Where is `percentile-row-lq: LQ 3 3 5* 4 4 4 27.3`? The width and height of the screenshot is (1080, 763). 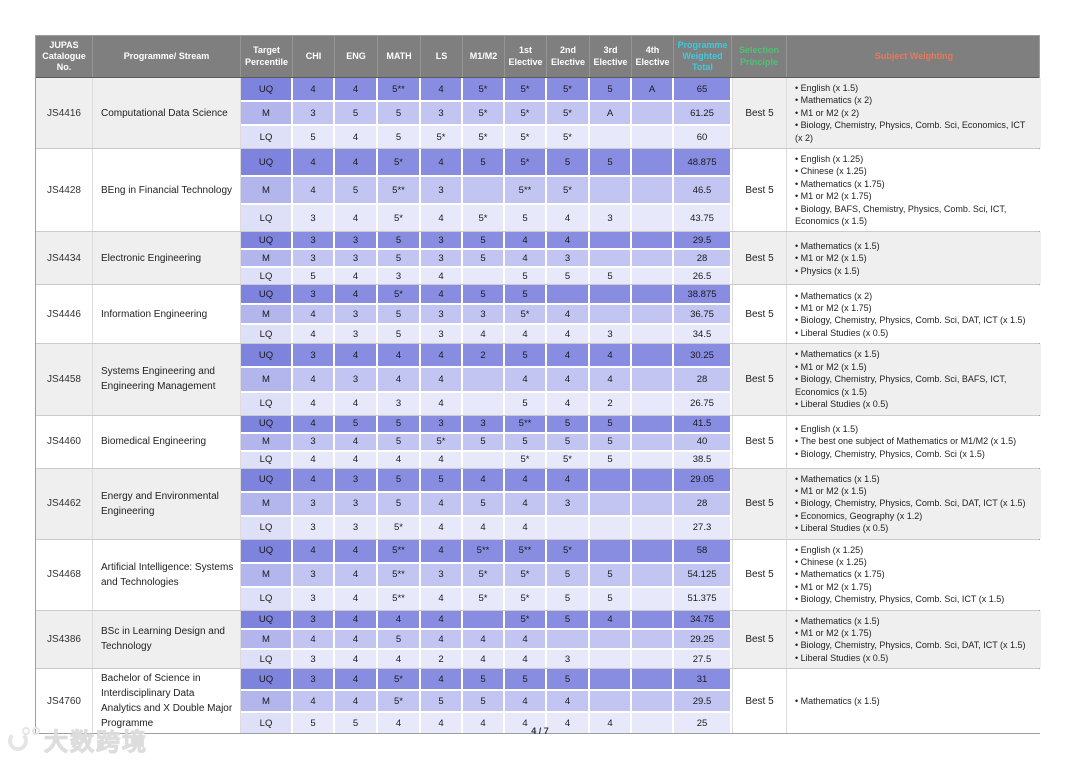 percentile-row-lq: LQ 3 3 5* 4 4 4 27.3 is located at coordinates (486, 526).